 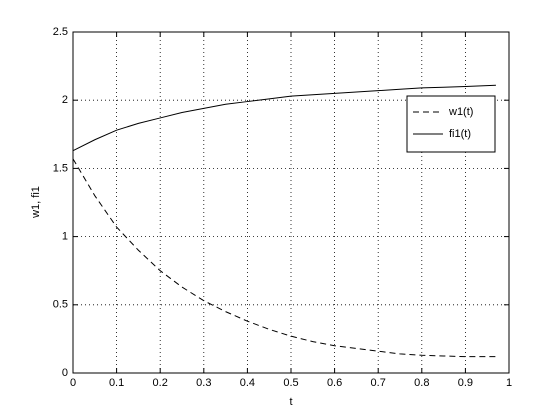 I want to click on legend-label: w1(t), so click(x=460, y=112).